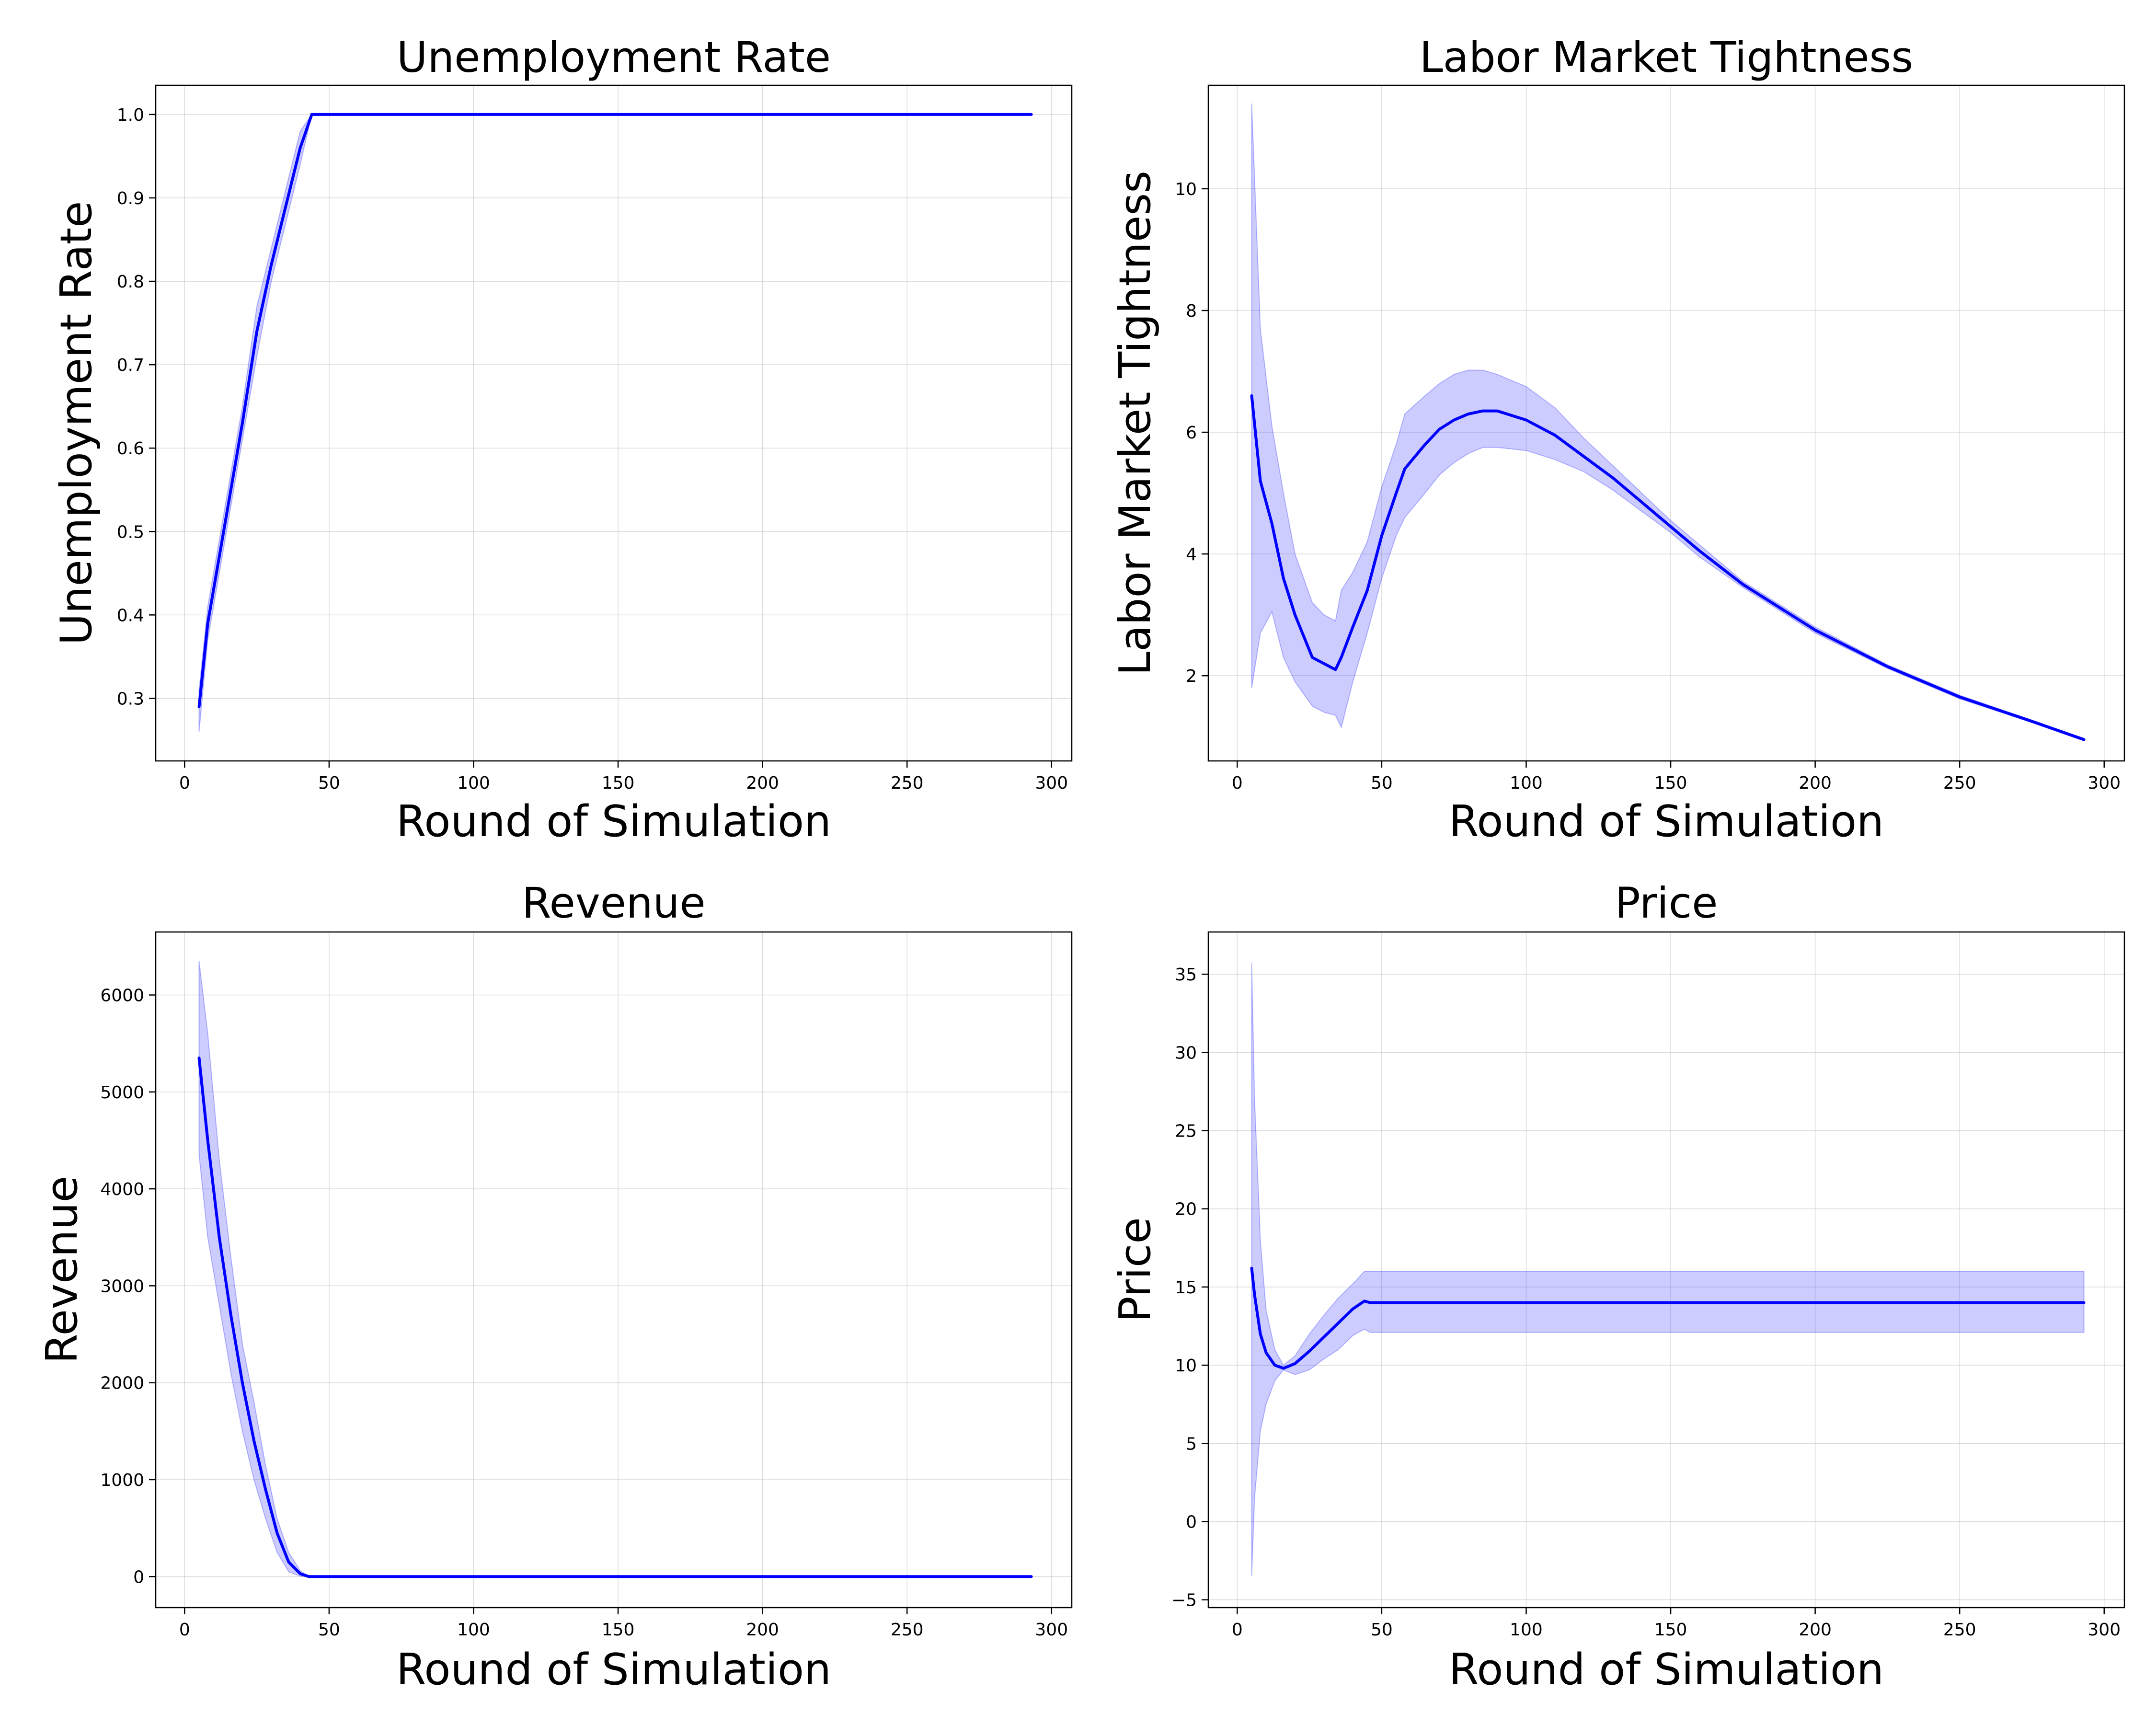  Describe the element at coordinates (1191, 554) in the screenshot. I see `y-tick-label: 4` at that location.